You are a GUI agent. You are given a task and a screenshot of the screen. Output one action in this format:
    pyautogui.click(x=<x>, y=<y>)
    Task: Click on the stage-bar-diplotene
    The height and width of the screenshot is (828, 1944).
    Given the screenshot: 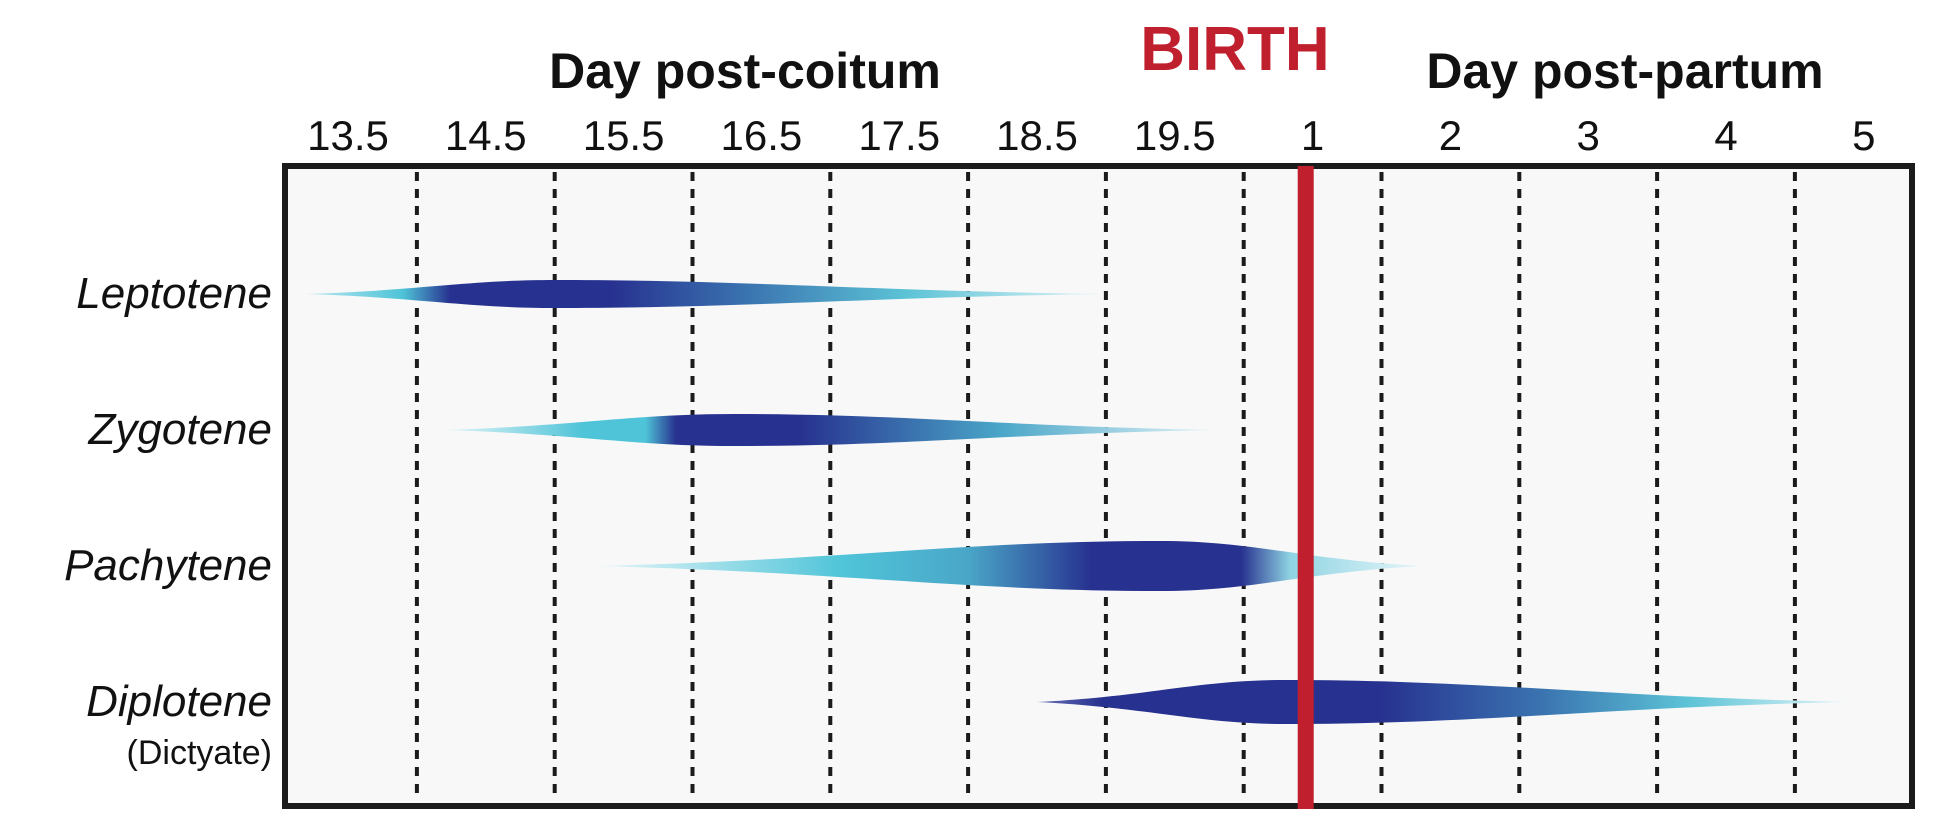 What is the action you would take?
    pyautogui.click(x=1444, y=702)
    